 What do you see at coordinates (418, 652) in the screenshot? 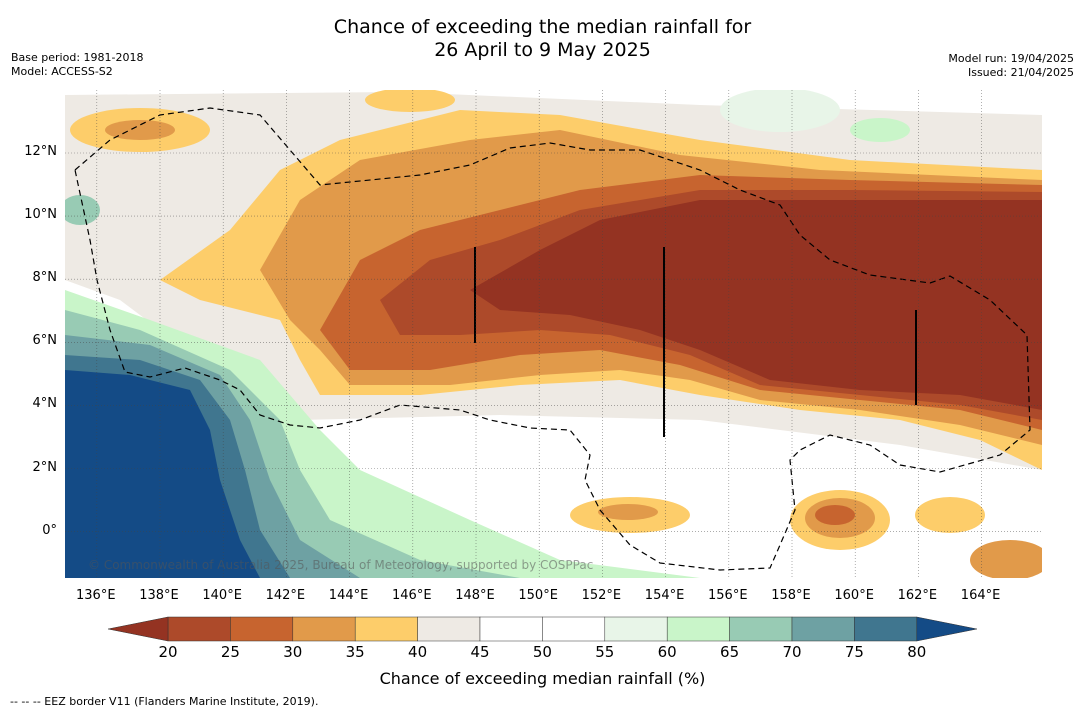
I see `colorbar-tick-label: 40` at bounding box center [418, 652].